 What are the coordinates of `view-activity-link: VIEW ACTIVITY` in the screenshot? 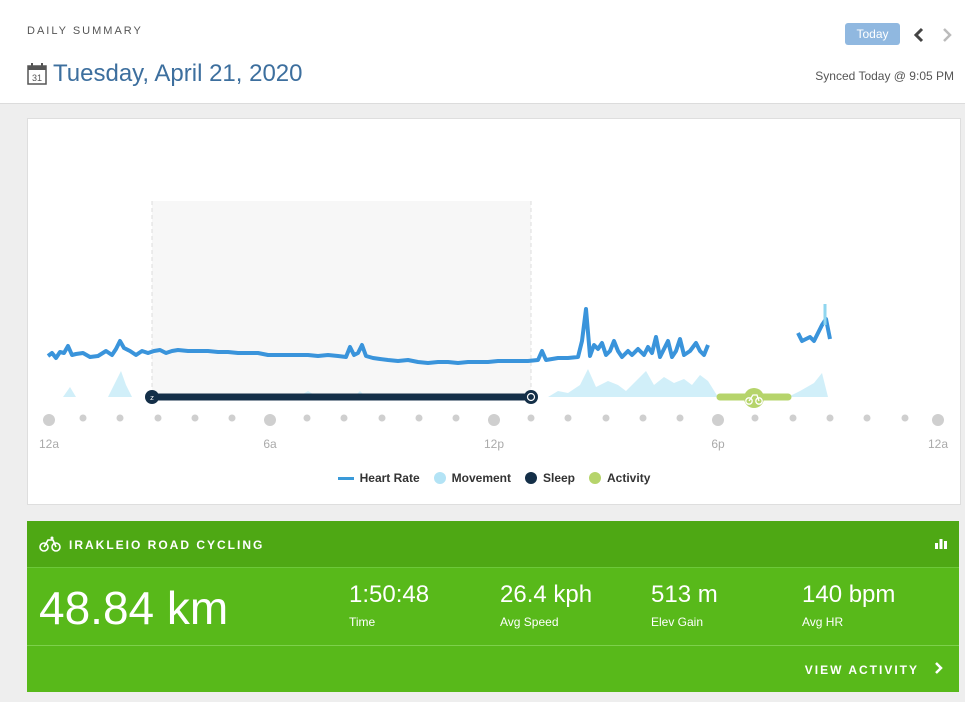 It's located at (861, 670).